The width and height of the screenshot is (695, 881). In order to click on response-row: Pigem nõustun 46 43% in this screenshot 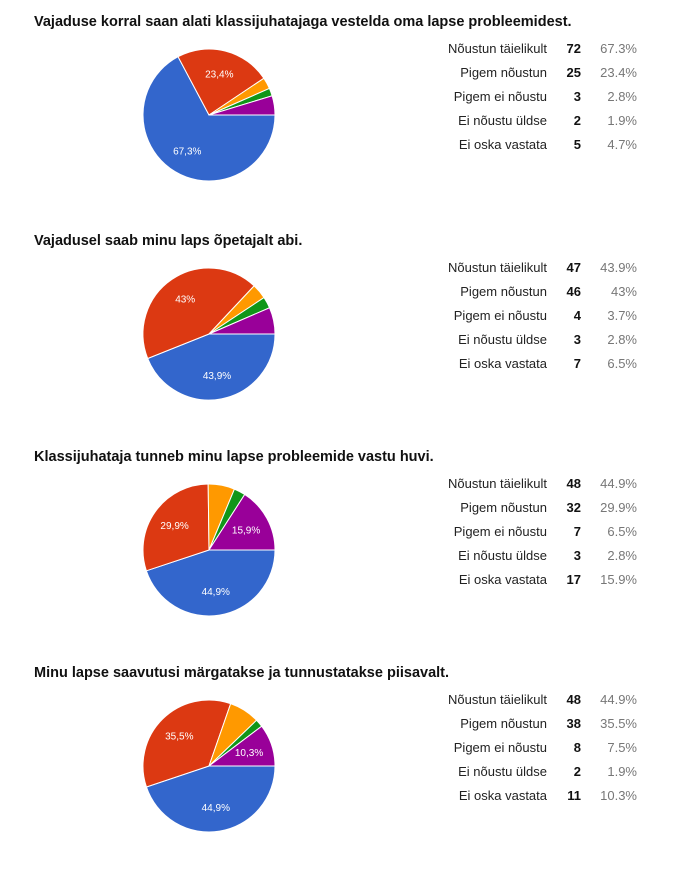, I will do `click(518, 291)`.